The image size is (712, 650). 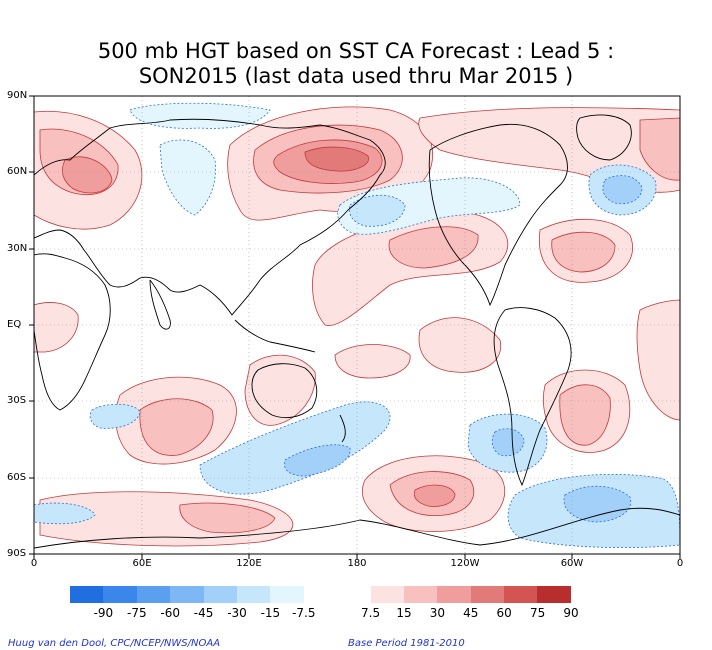 I want to click on legend-tick-label: -75, so click(x=136, y=613).